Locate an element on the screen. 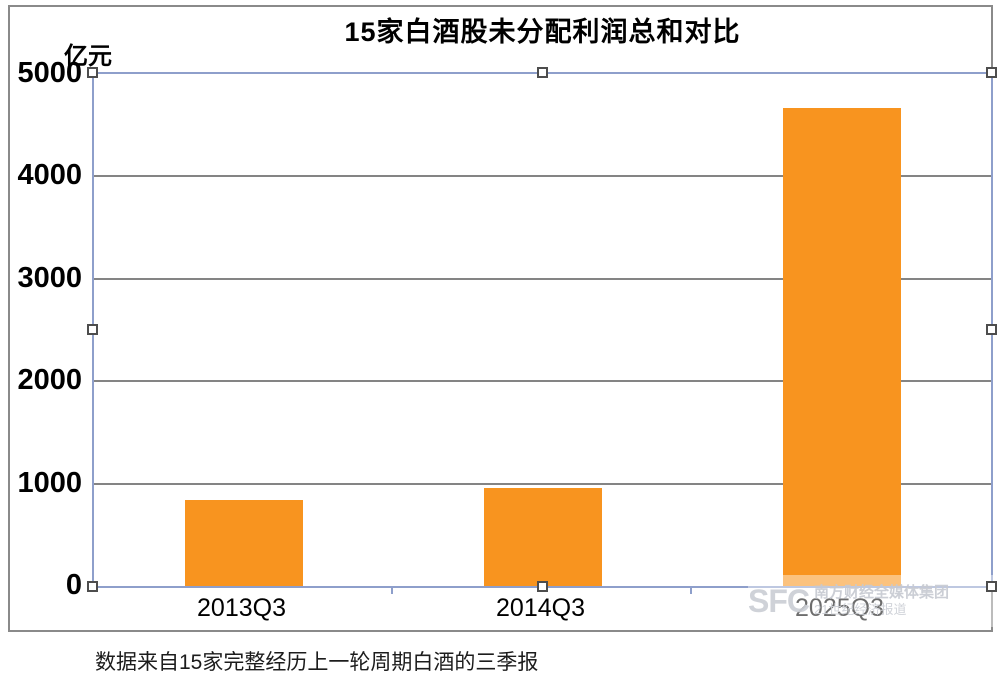 Image resolution: width=1004 pixels, height=673 pixels. chart-title: 15家白酒股未分配利润总和对比 is located at coordinates (542, 32).